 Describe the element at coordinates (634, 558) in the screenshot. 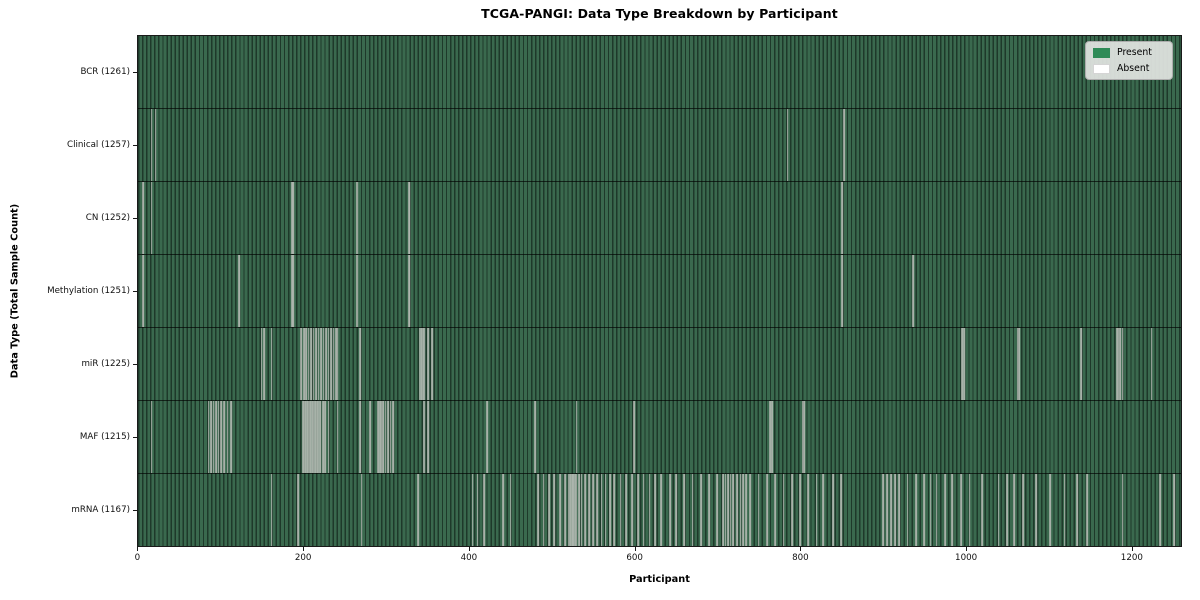

I see `x-tick-label: 600` at that location.